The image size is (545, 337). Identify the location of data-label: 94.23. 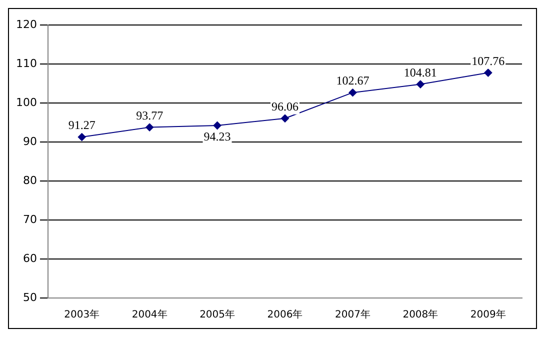
(217, 137).